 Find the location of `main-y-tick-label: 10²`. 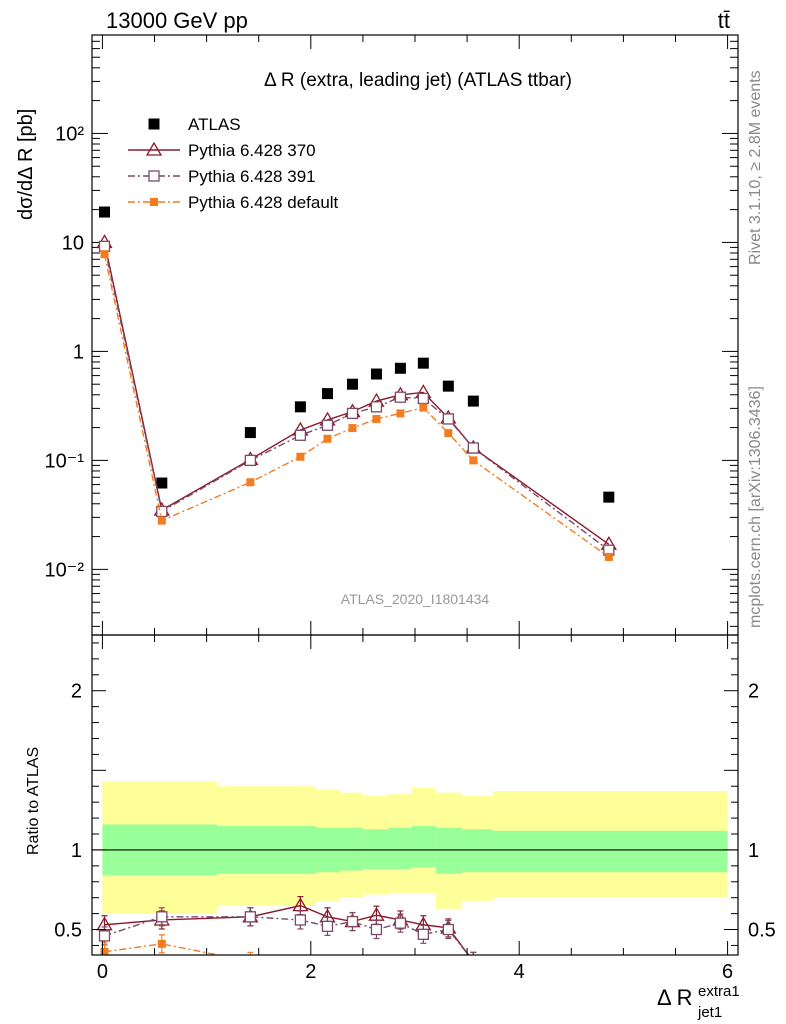

main-y-tick-label: 10² is located at coordinates (69, 134).